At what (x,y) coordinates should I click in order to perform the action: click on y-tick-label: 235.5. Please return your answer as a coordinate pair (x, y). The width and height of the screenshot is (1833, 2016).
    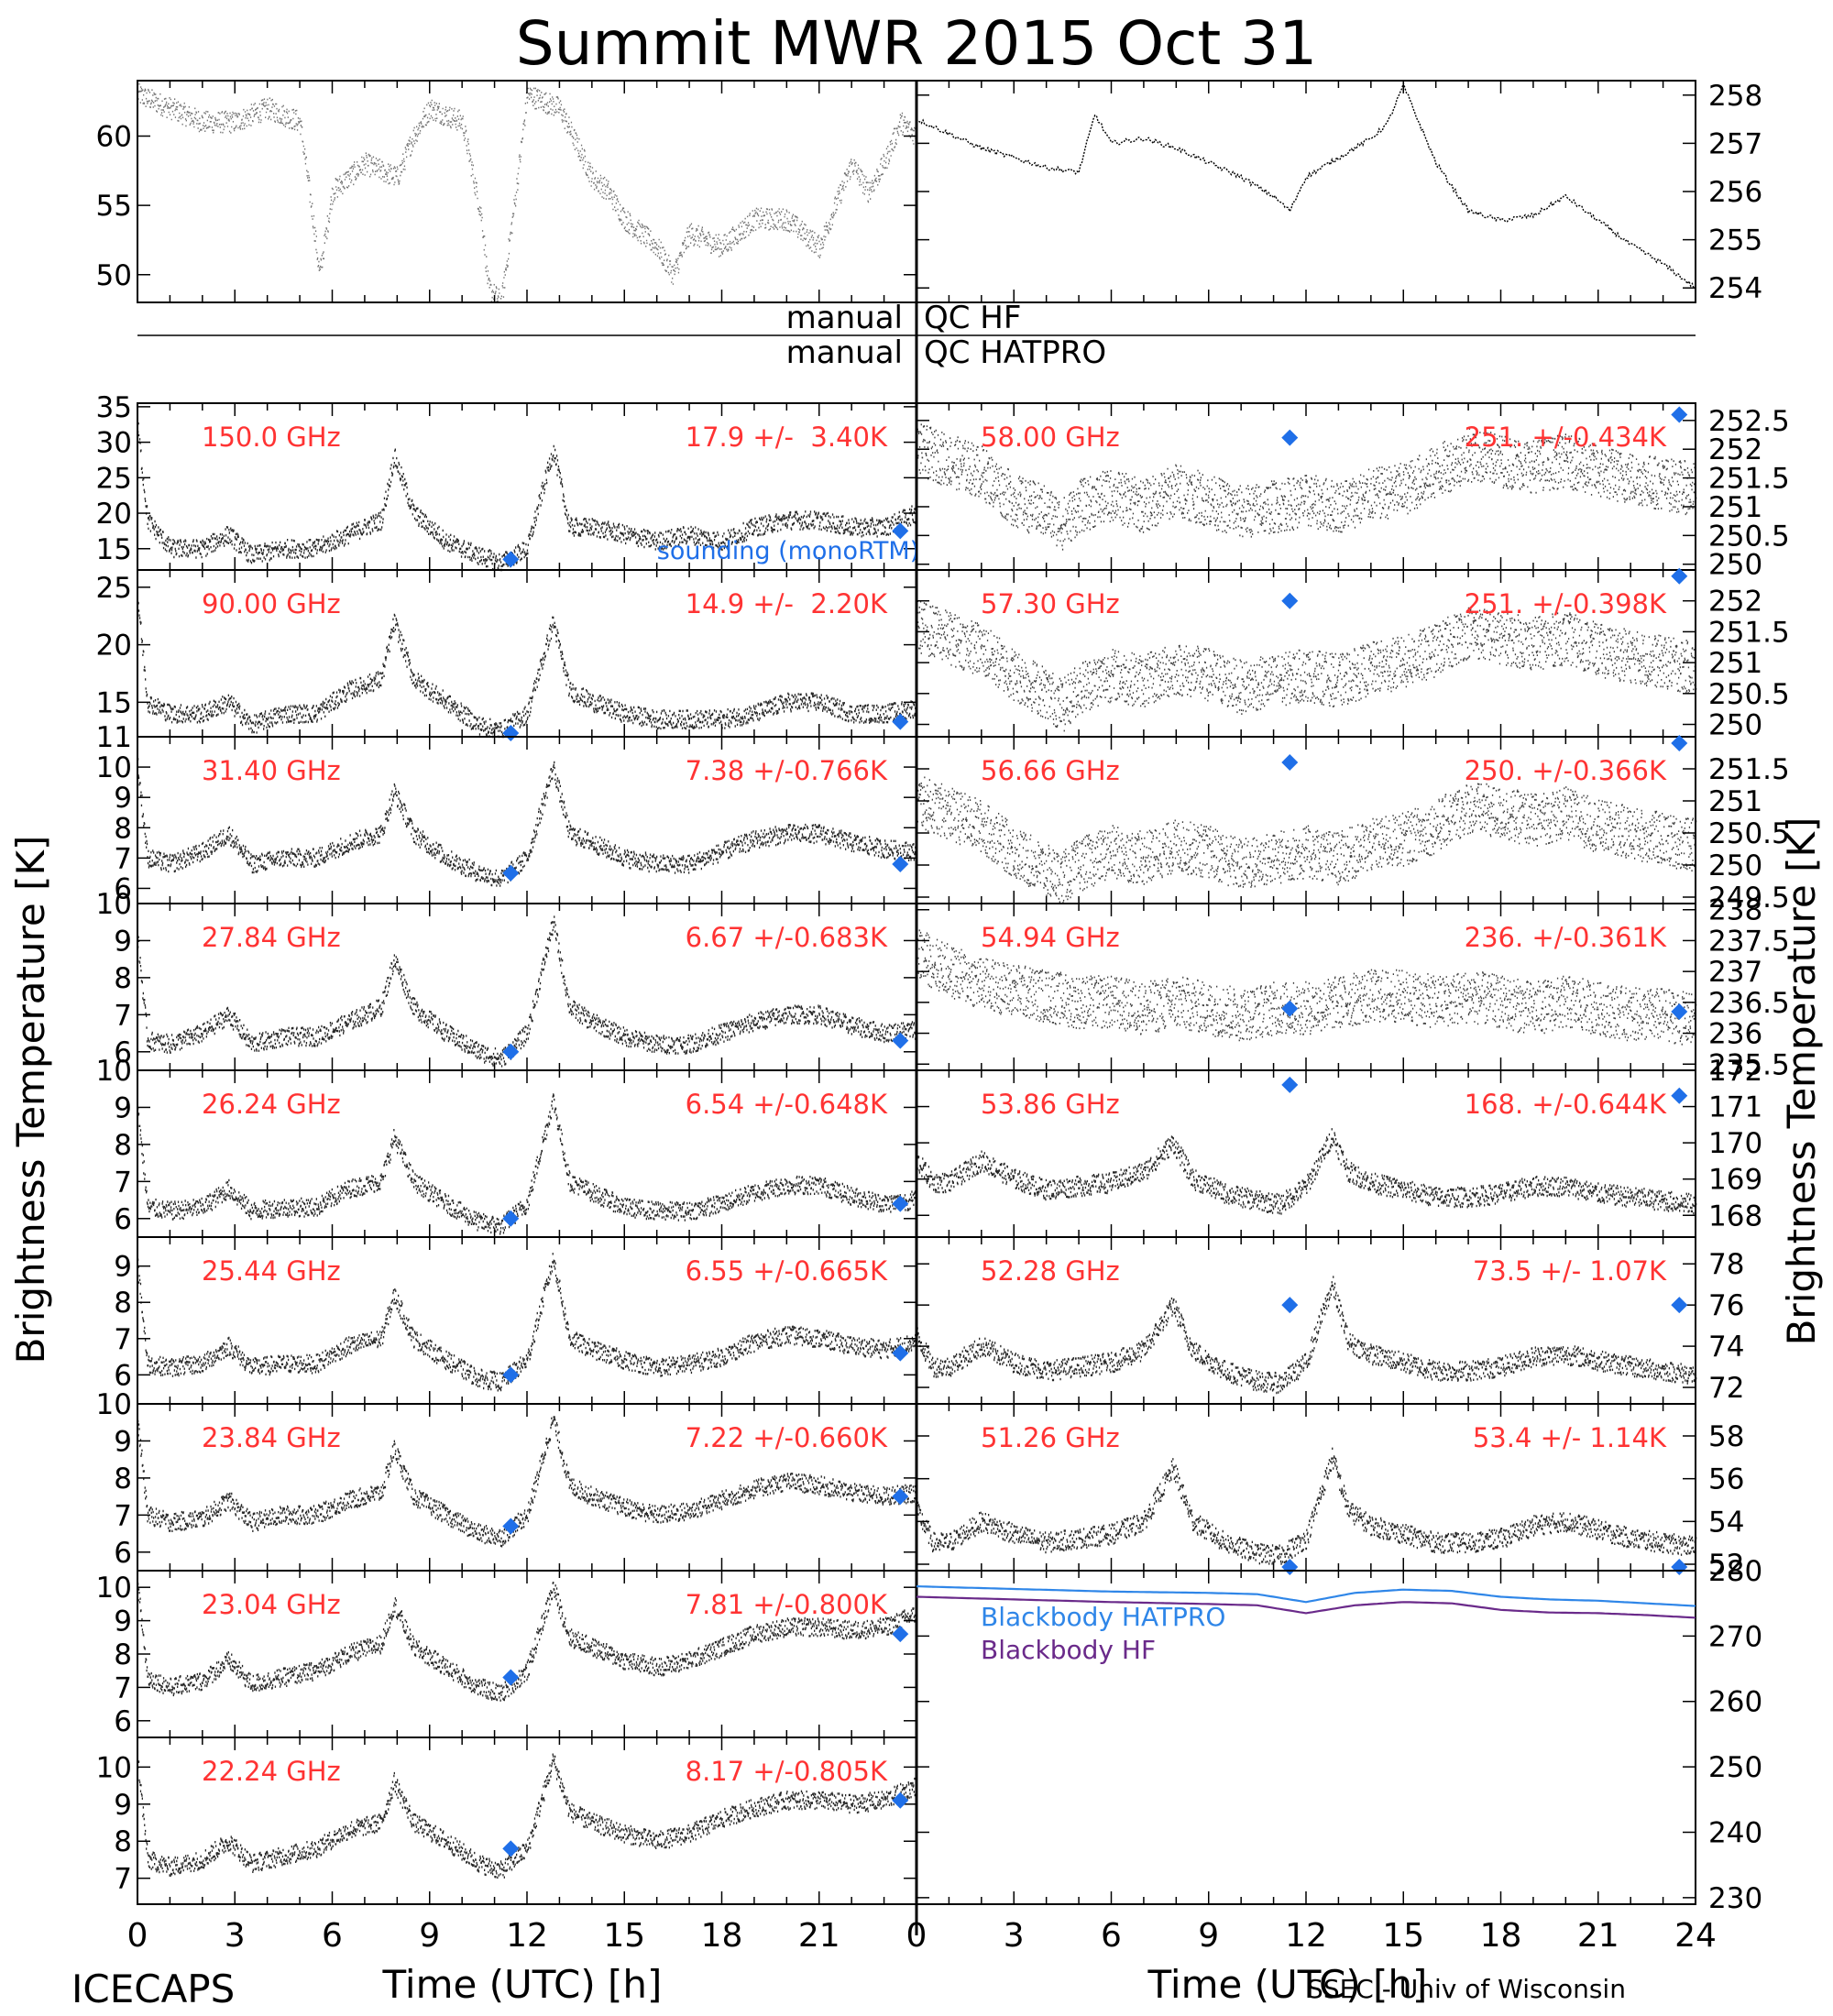
    Looking at the image, I should click on (1749, 1064).